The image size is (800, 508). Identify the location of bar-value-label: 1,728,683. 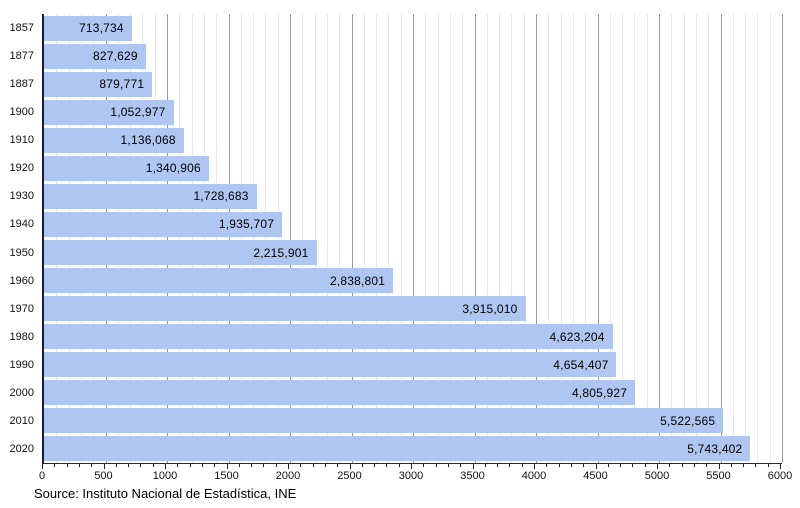
(221, 196).